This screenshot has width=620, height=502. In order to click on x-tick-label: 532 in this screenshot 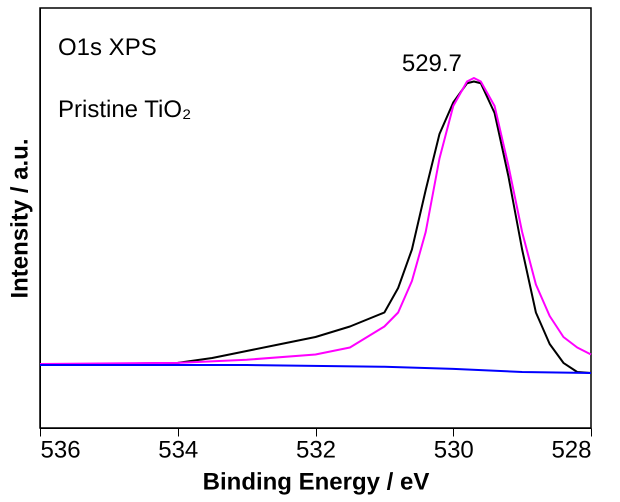, I will do `click(316, 450)`.